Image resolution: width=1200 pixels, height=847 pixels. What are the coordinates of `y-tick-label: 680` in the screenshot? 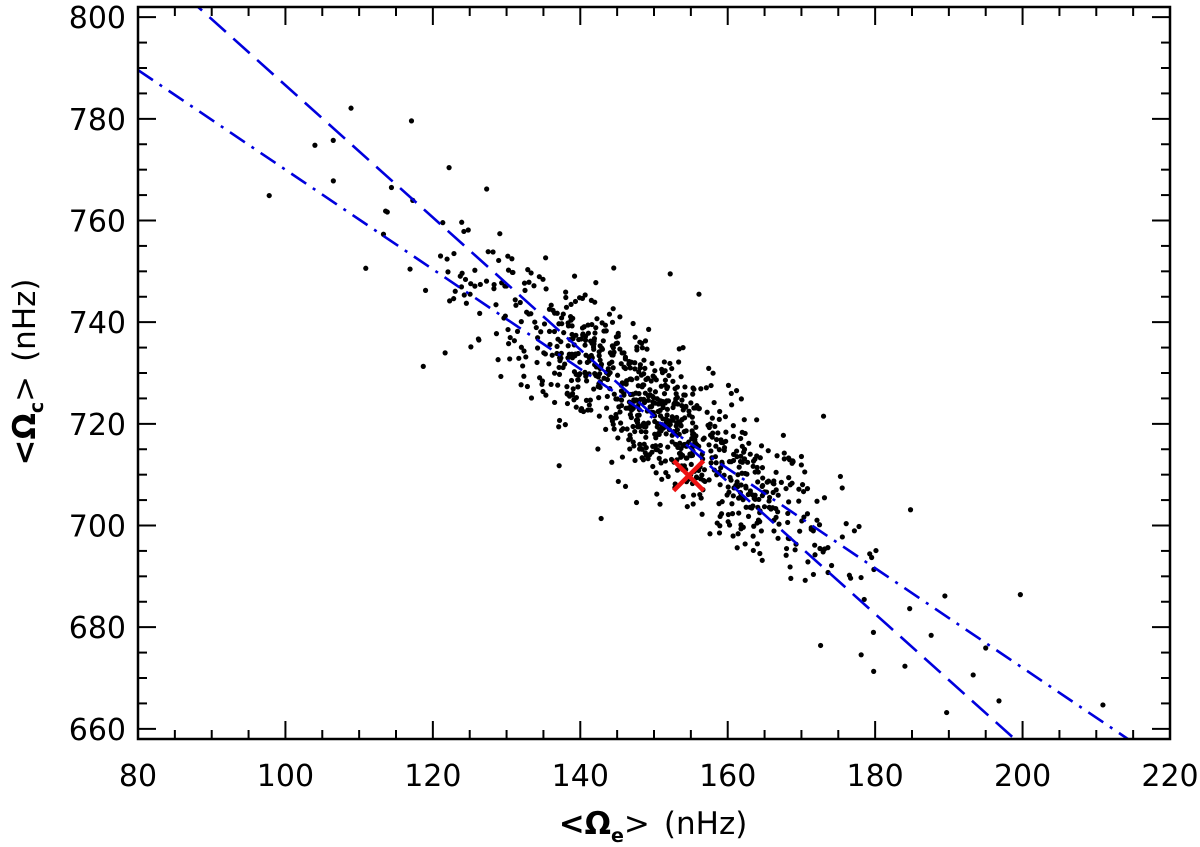 It's located at (97, 628).